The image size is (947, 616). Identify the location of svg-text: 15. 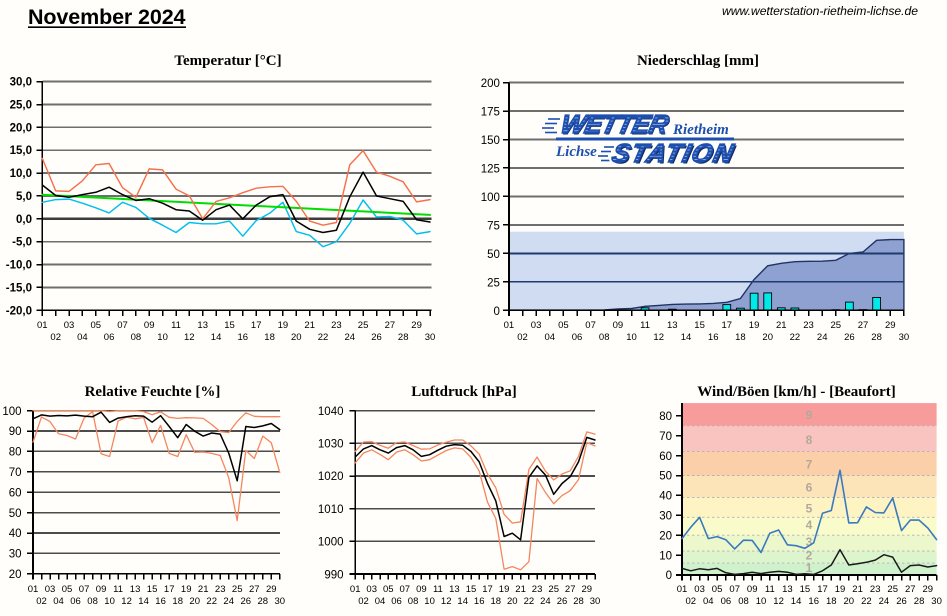
(471, 589).